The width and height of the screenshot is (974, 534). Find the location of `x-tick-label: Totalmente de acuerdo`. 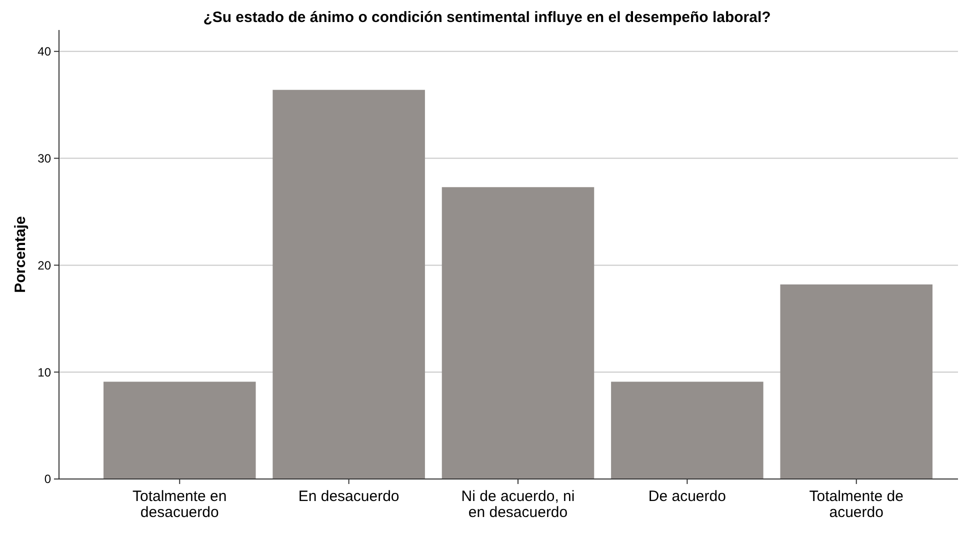

x-tick-label: Totalmente de acuerdo is located at coordinates (856, 504).